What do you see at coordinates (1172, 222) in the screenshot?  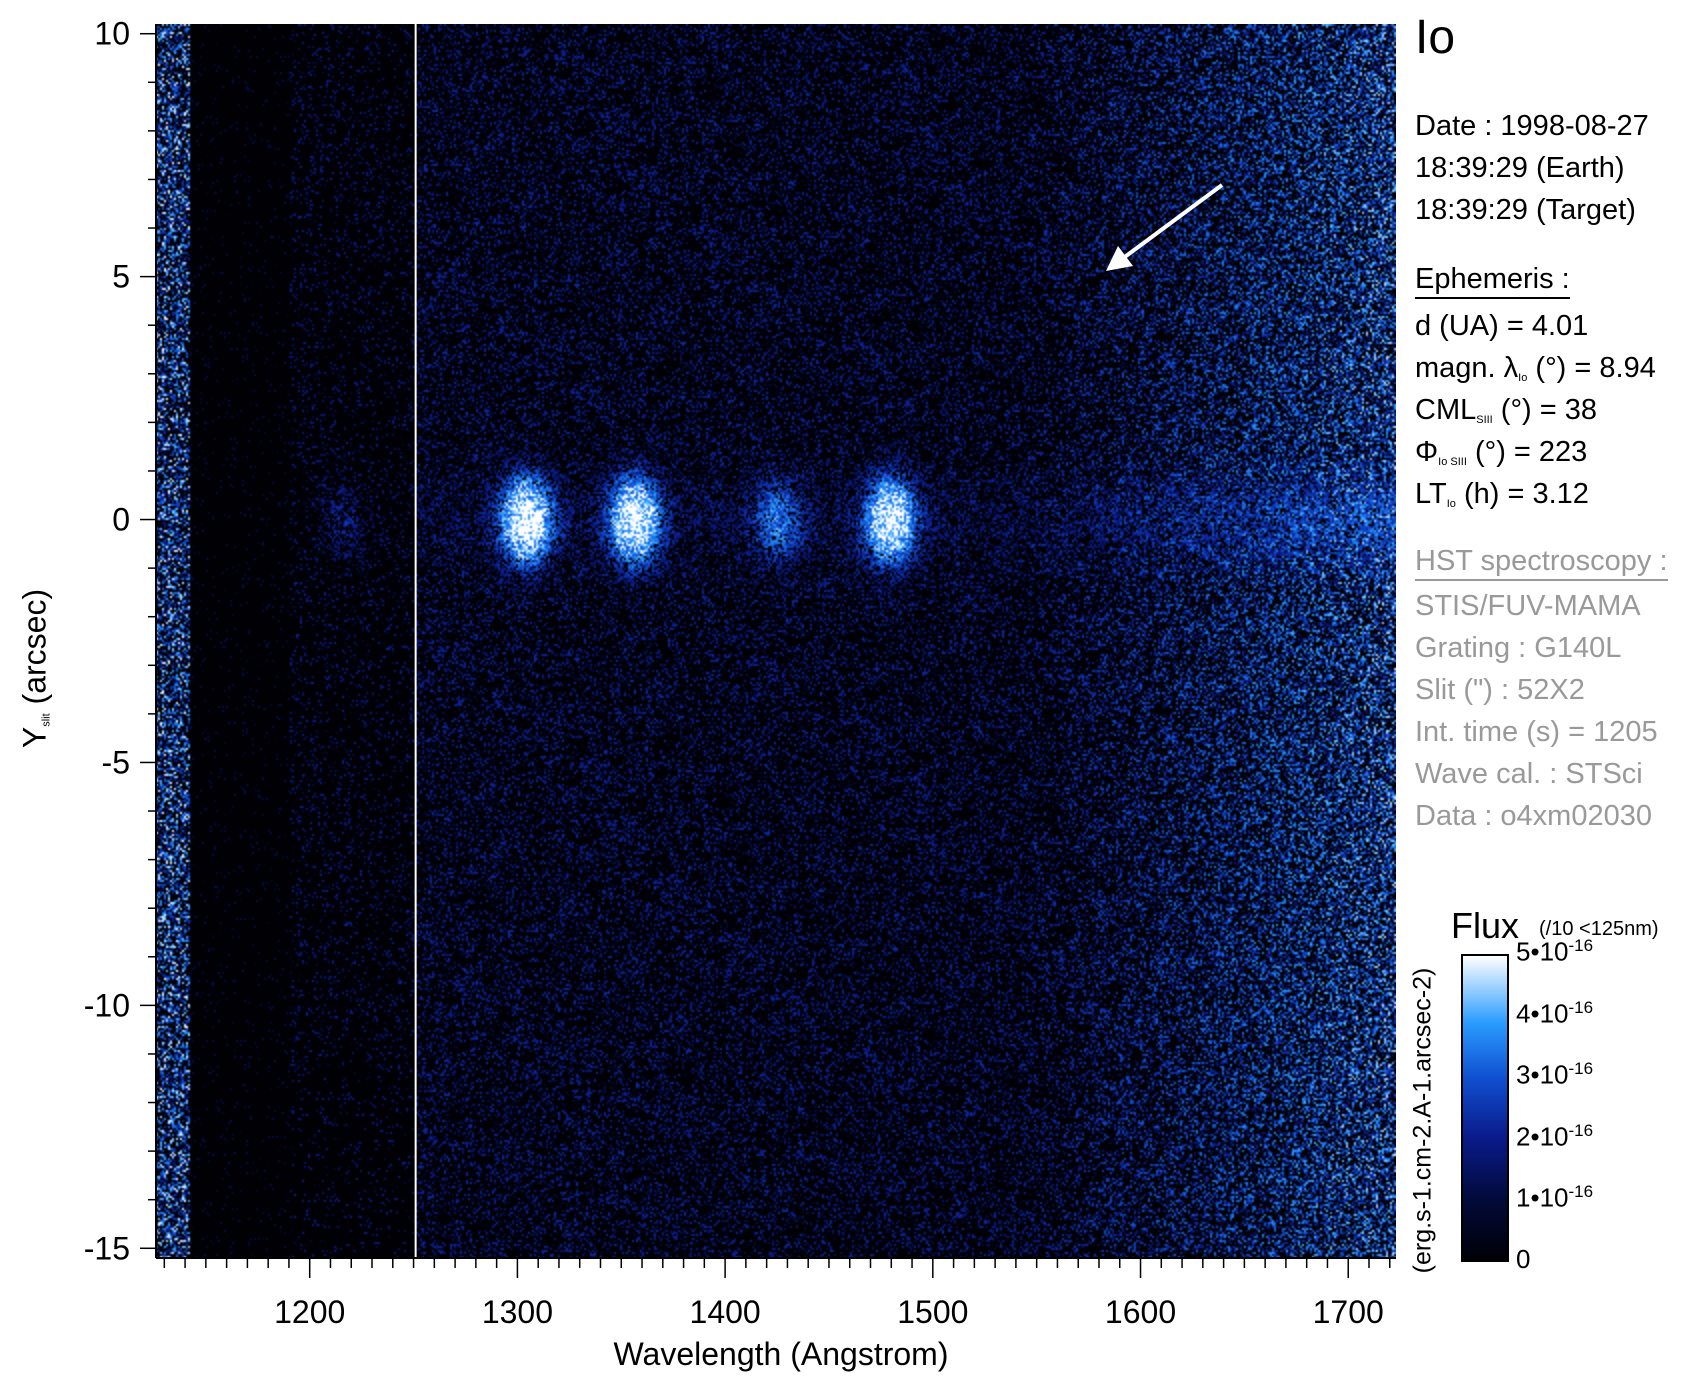 I see `annotation-arrow-shaft` at bounding box center [1172, 222].